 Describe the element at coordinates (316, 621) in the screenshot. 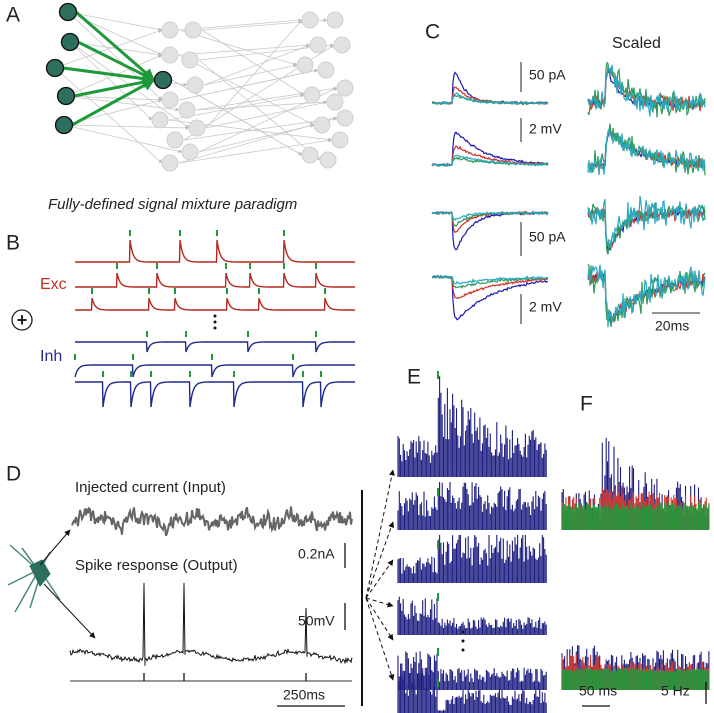

I see `scale-label: 50mV` at that location.